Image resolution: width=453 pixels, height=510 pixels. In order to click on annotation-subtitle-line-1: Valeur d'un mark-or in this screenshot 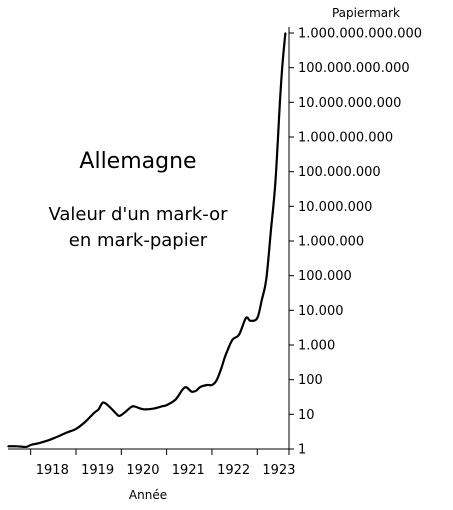, I will do `click(138, 214)`.